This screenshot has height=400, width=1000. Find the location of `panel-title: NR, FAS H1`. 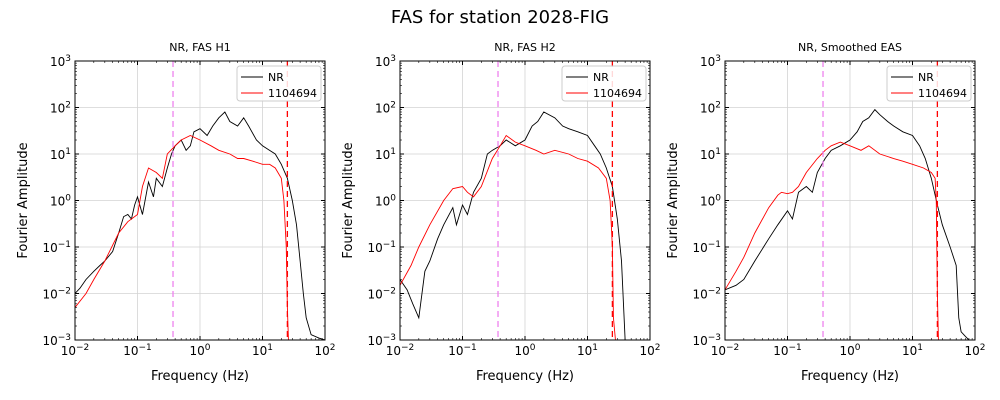

panel-title: NR, FAS H1 is located at coordinates (199, 47).